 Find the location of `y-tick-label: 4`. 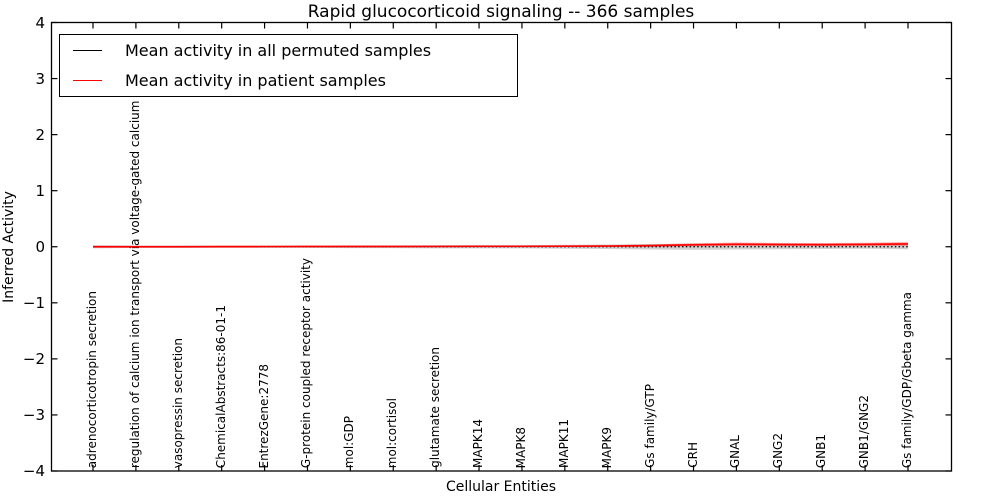

y-tick-label: 4 is located at coordinates (40, 22).